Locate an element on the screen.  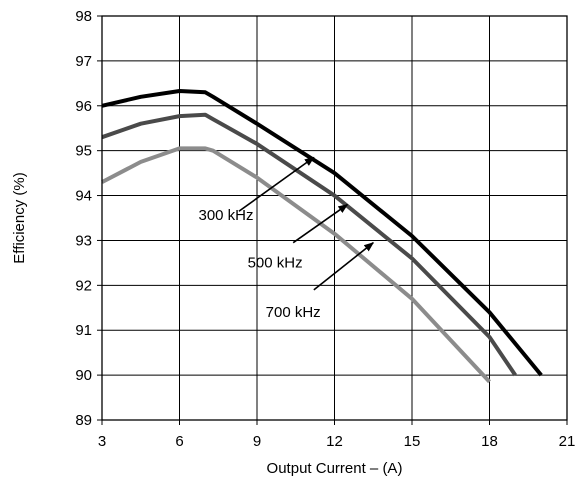
y-tick-label: 98 is located at coordinates (83, 16).